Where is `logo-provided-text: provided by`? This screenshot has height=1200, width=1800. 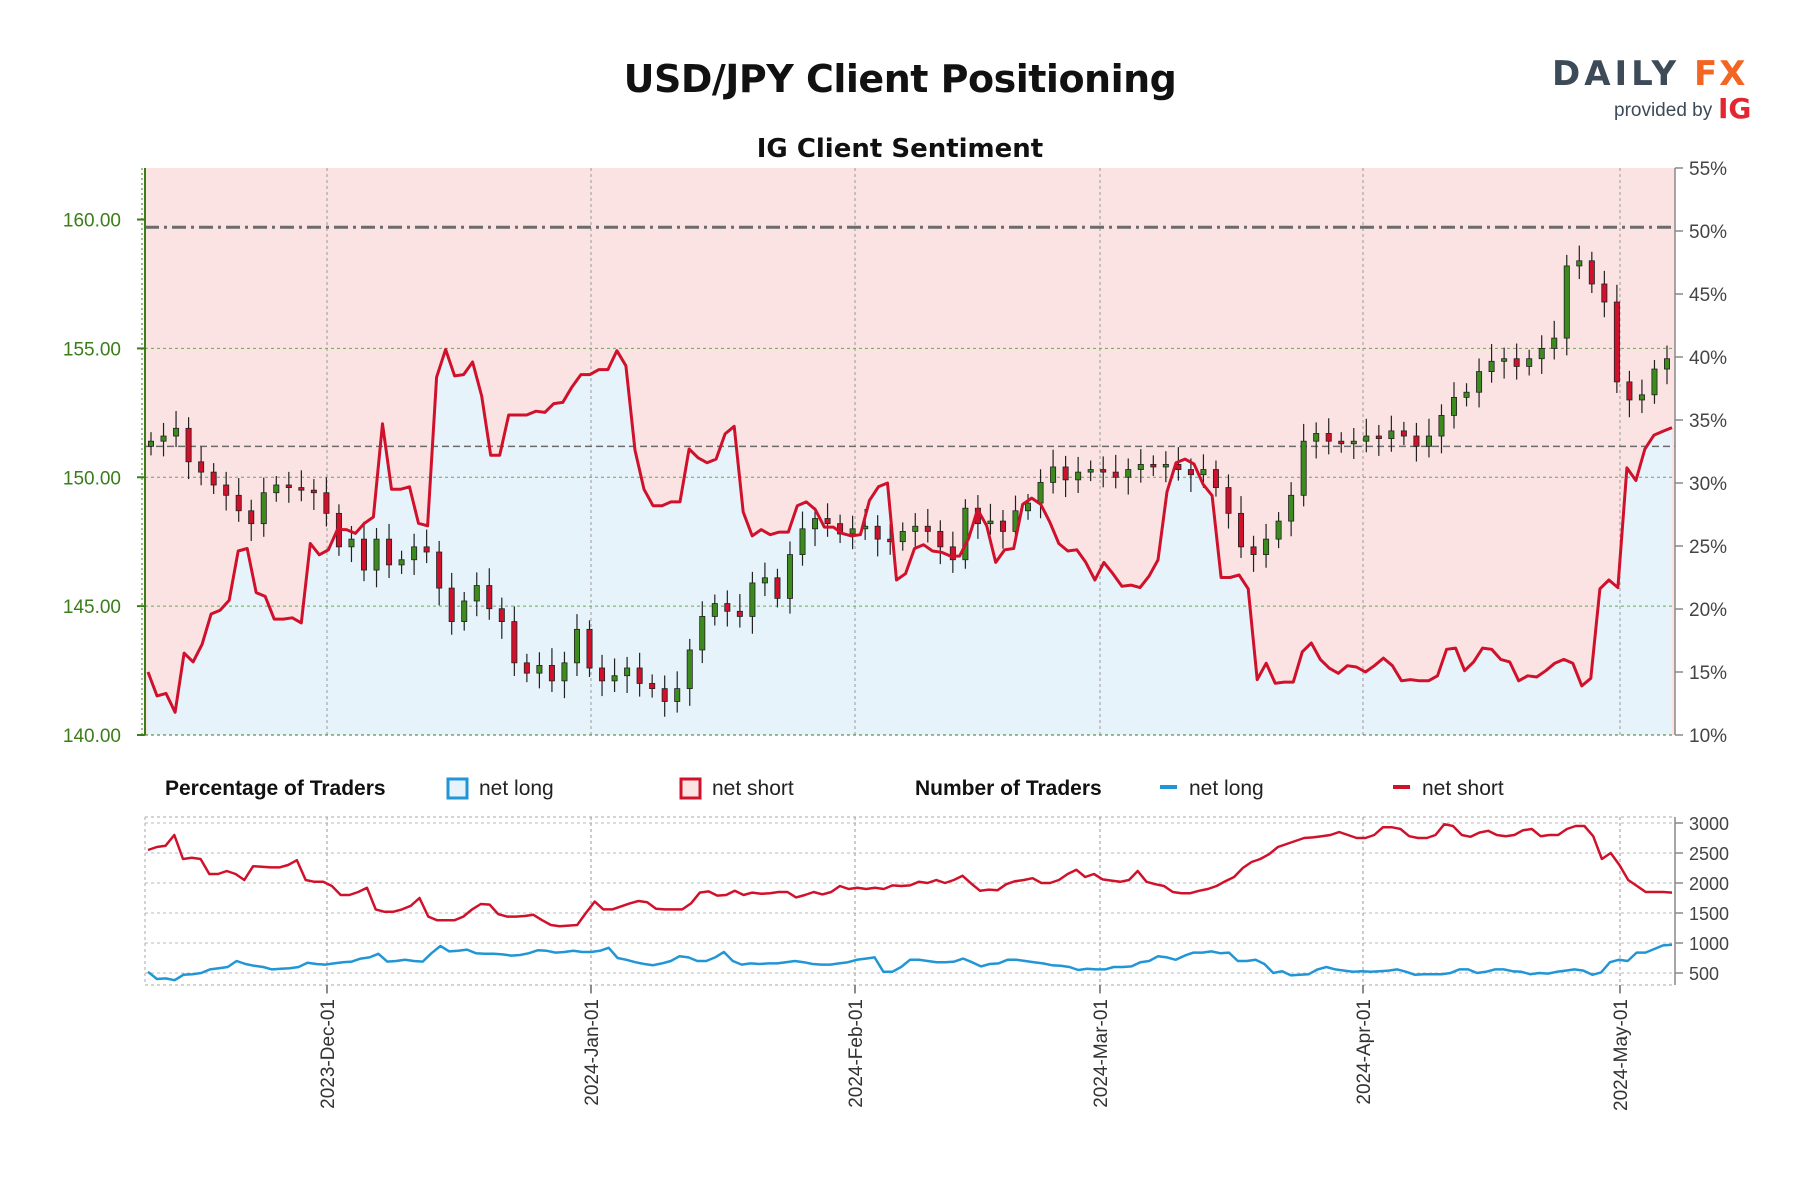
logo-provided-text: provided by is located at coordinates (1663, 110).